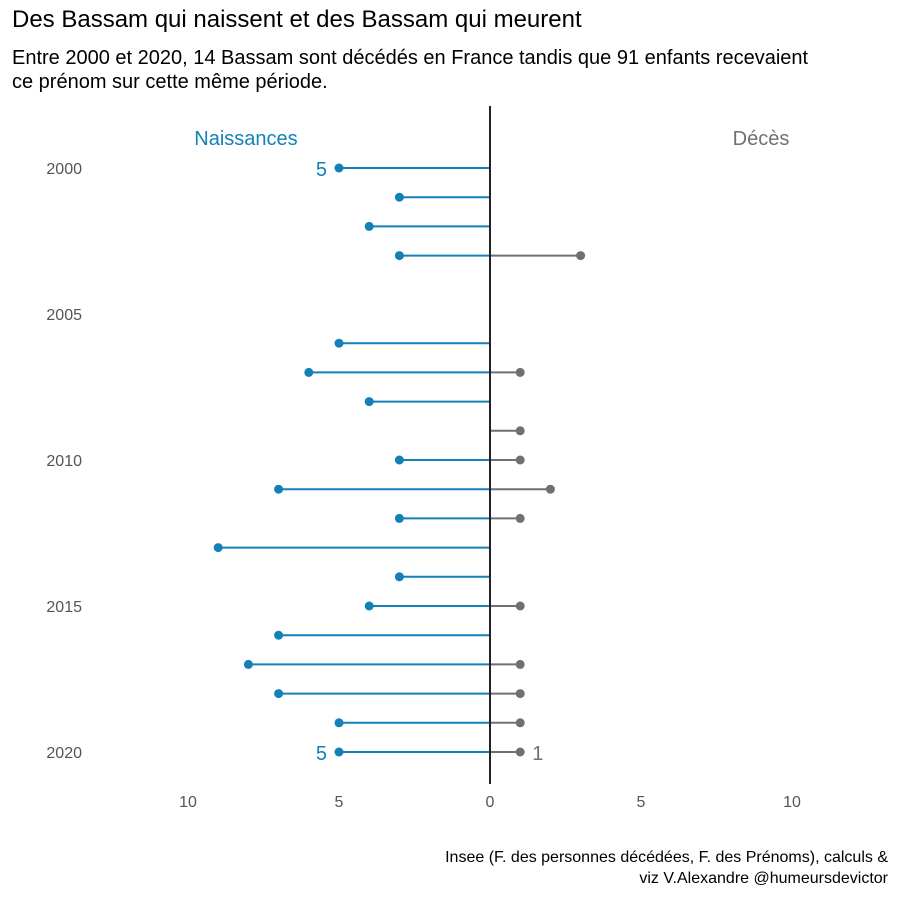 The image size is (900, 900). What do you see at coordinates (520, 694) in the screenshot?
I see `death-point-2018` at bounding box center [520, 694].